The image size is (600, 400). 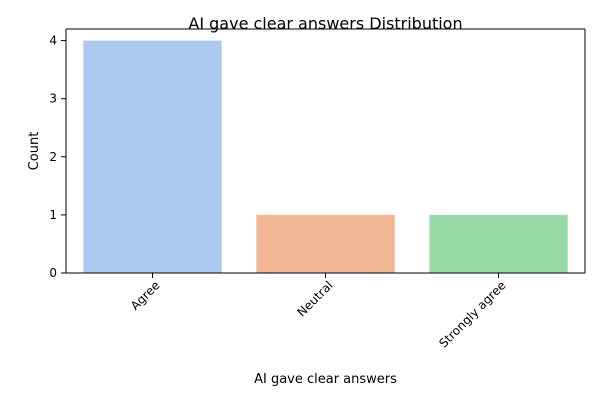 I want to click on y-tick-label: 0, so click(x=53, y=273).